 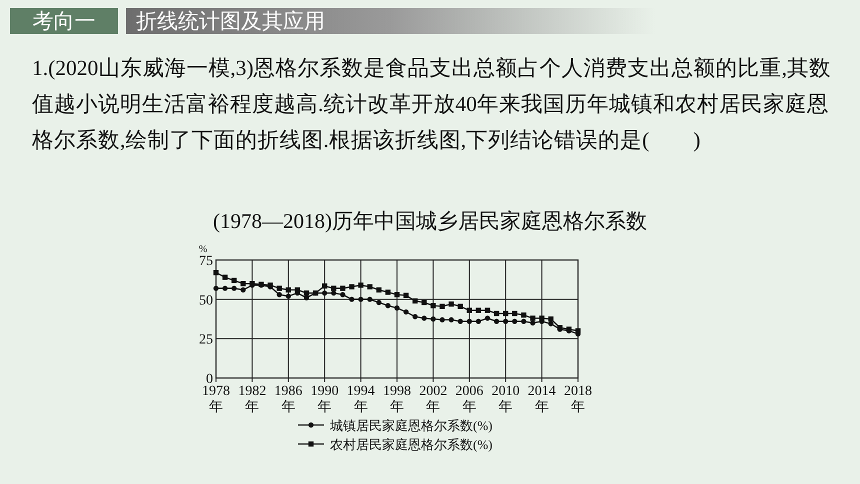 What do you see at coordinates (288, 399) in the screenshot?
I see `x-tick-label: 1986年` at bounding box center [288, 399].